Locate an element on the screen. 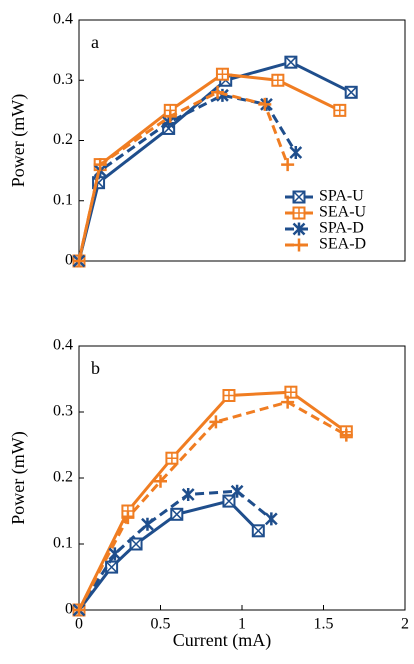  x-tick-label: 1 is located at coordinates (242, 624).